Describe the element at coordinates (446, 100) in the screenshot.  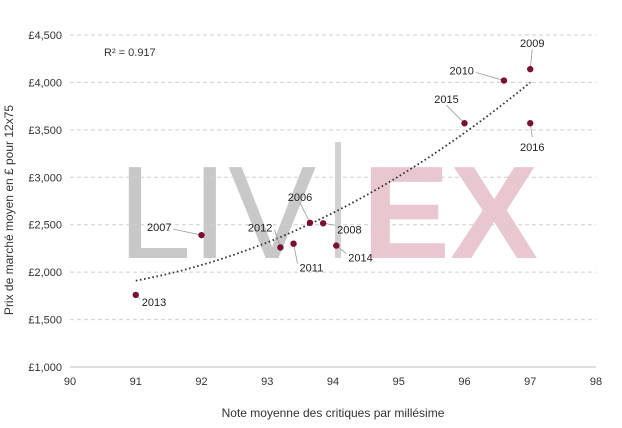
I see `point-label-2015: 2015` at that location.